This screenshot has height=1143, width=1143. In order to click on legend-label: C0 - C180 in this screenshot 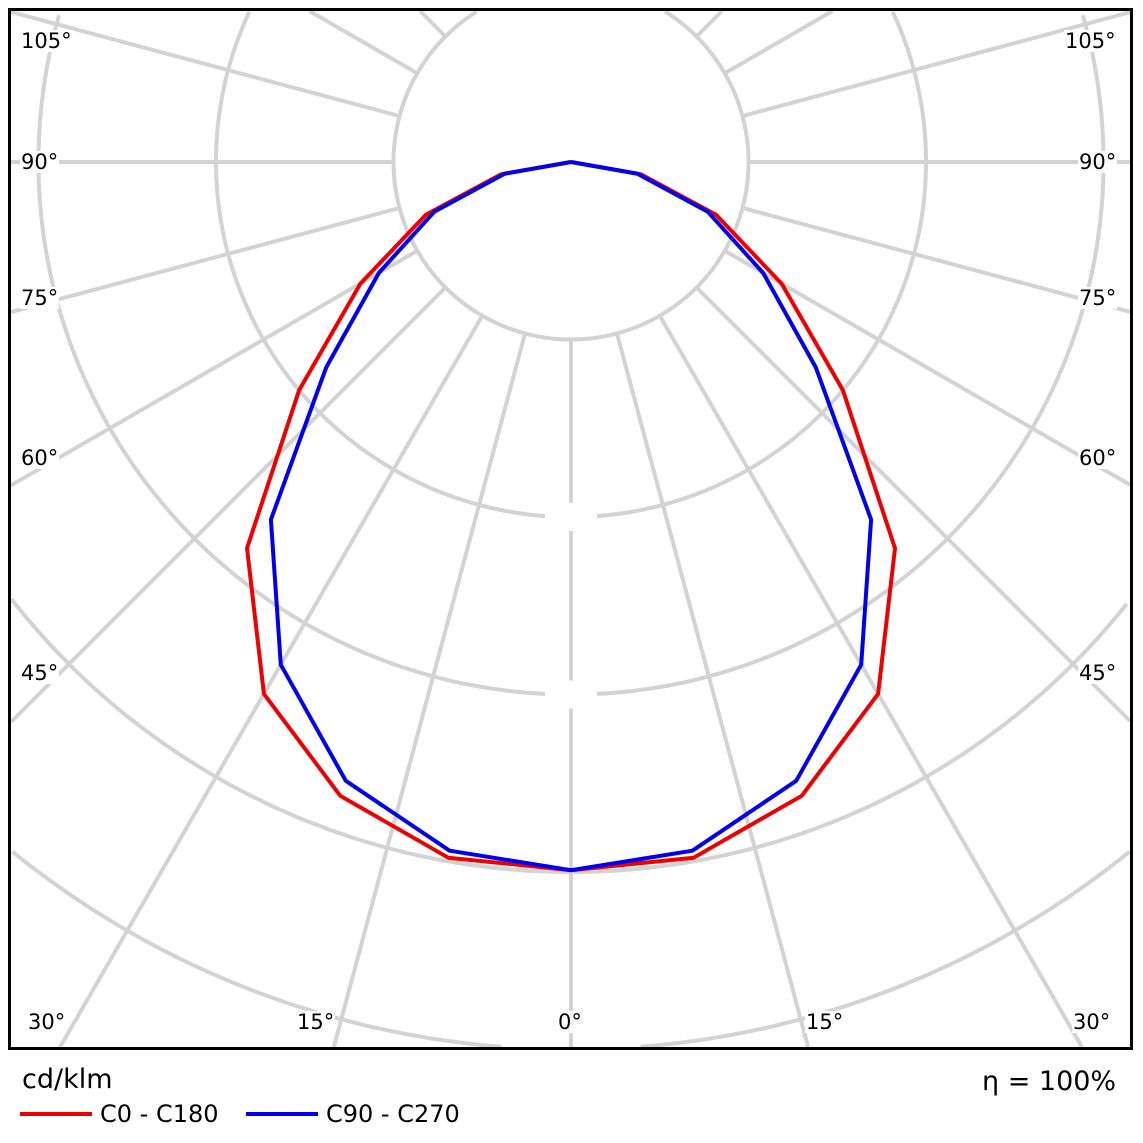, I will do `click(159, 1114)`.